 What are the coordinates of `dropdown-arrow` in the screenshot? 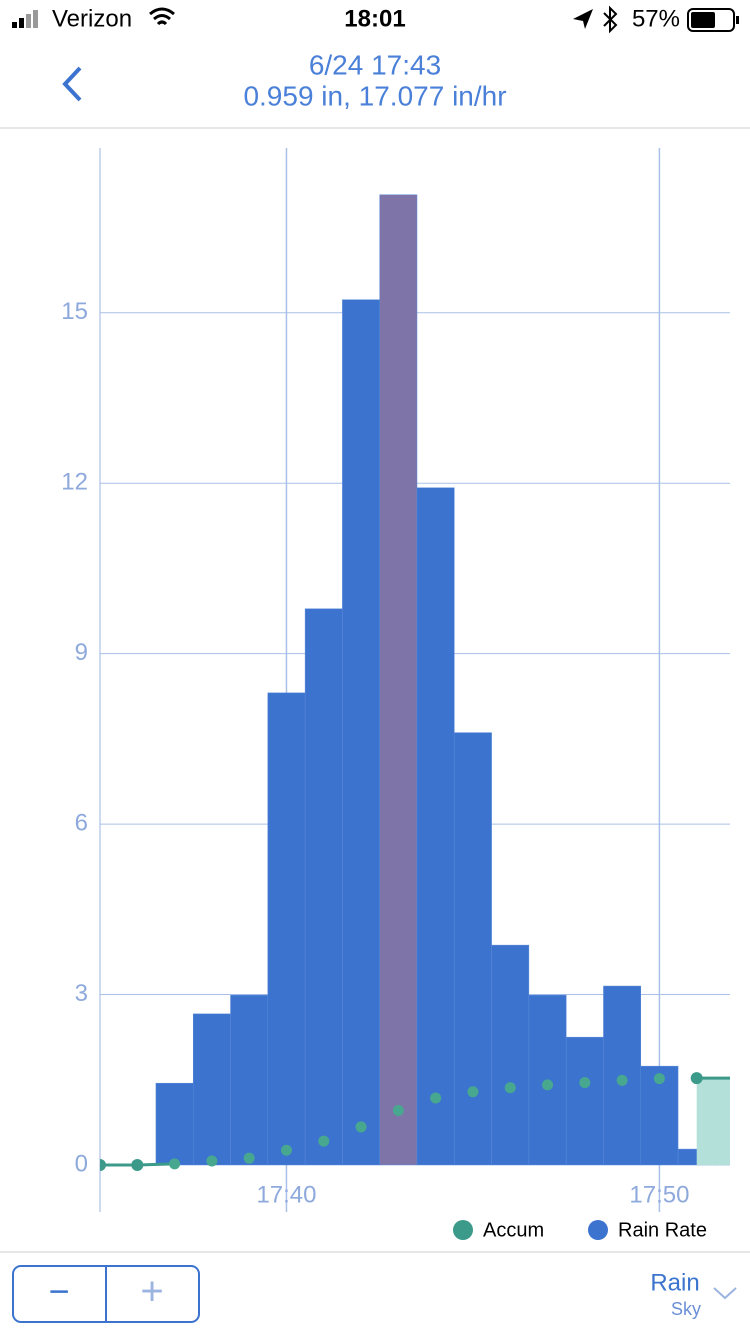 It's located at (725, 1293).